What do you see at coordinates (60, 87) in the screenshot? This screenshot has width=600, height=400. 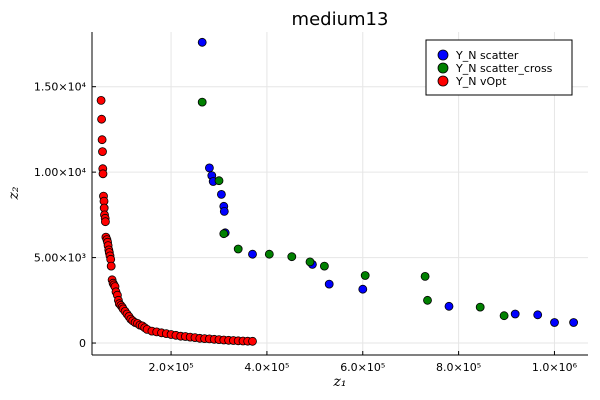 I see `y-tick-label: 1.50×10⁴` at bounding box center [60, 87].